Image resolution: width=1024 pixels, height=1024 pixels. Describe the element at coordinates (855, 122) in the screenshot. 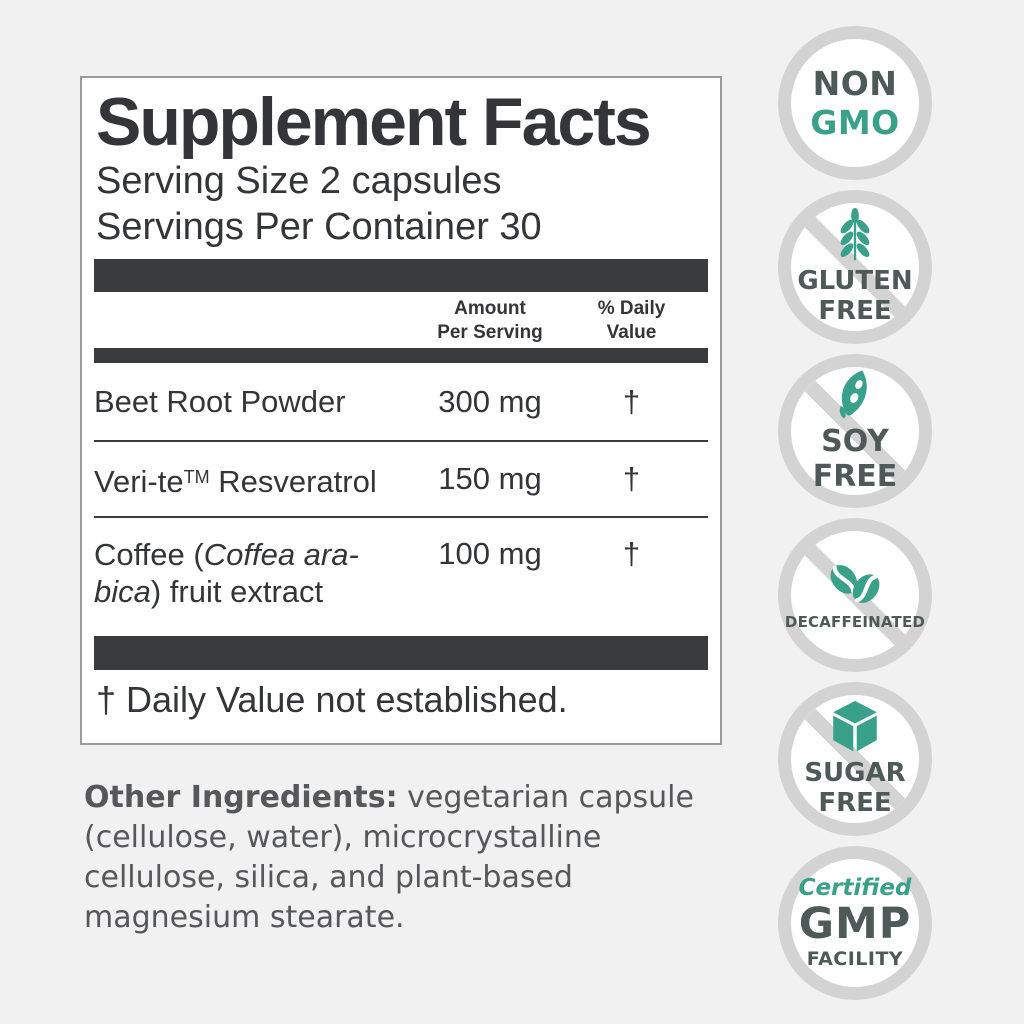

I see `badge-label: GMO` at that location.